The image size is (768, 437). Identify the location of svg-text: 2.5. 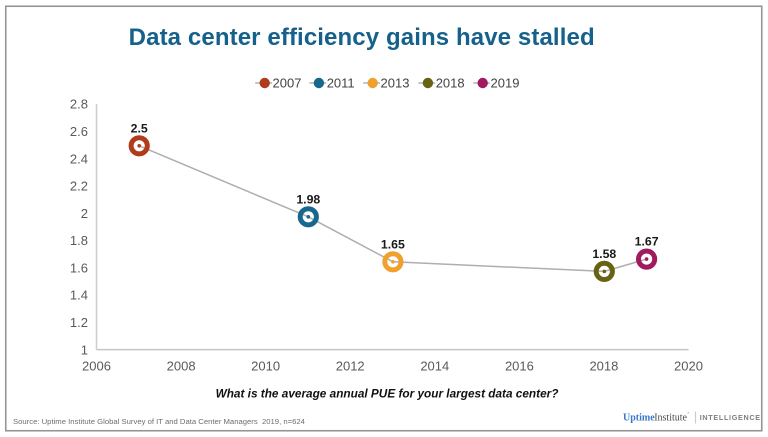
(139, 128).